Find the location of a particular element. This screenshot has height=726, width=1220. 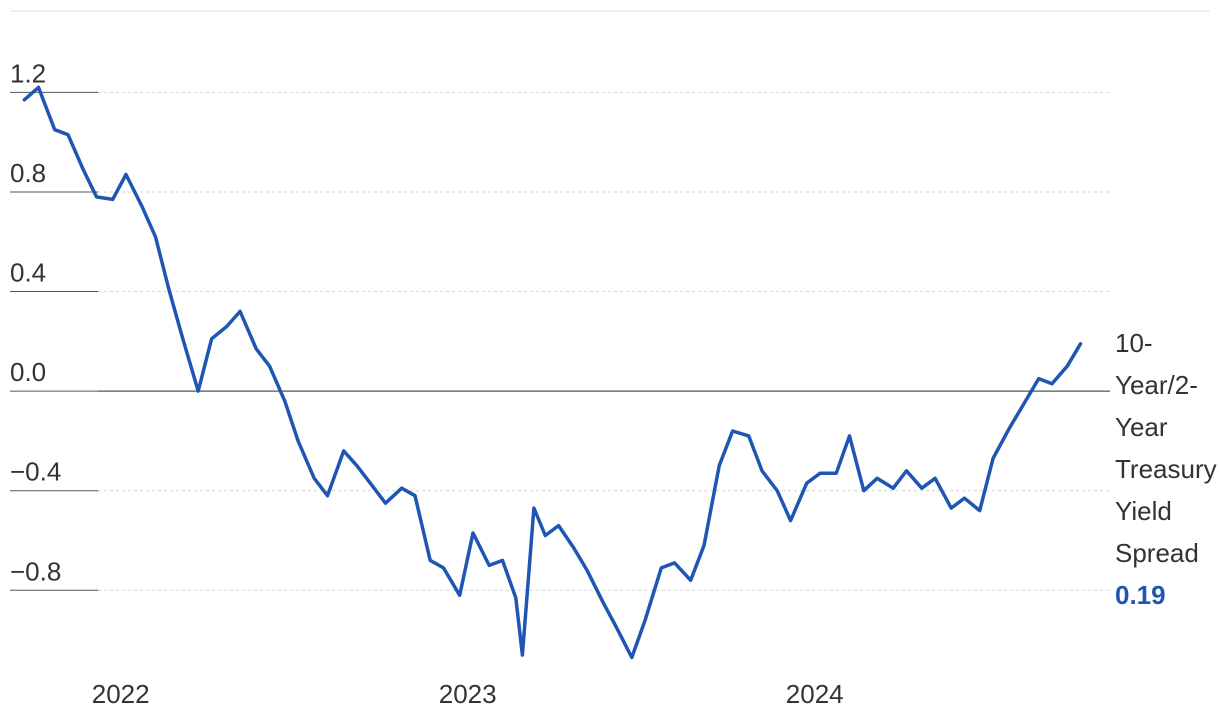

series-name-line: Treasury is located at coordinates (1166, 469).